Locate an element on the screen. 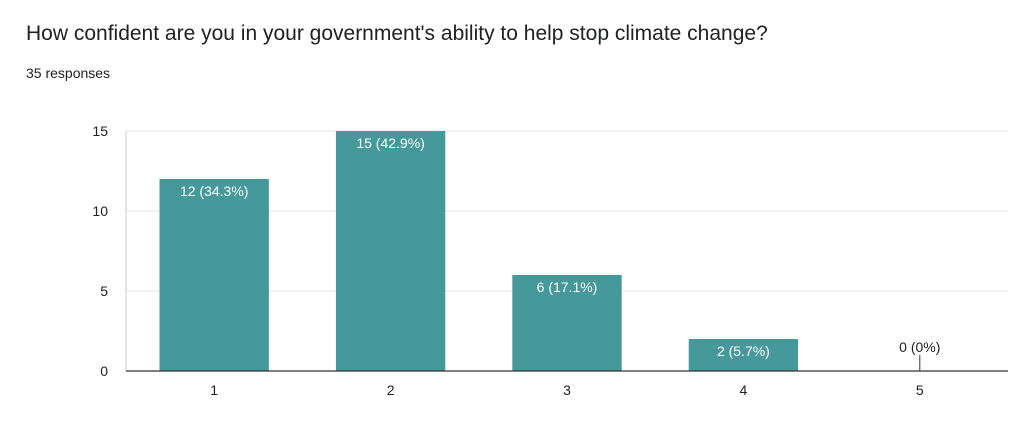 This screenshot has width=1024, height=428. y-tick-label: 0 is located at coordinates (104, 371).